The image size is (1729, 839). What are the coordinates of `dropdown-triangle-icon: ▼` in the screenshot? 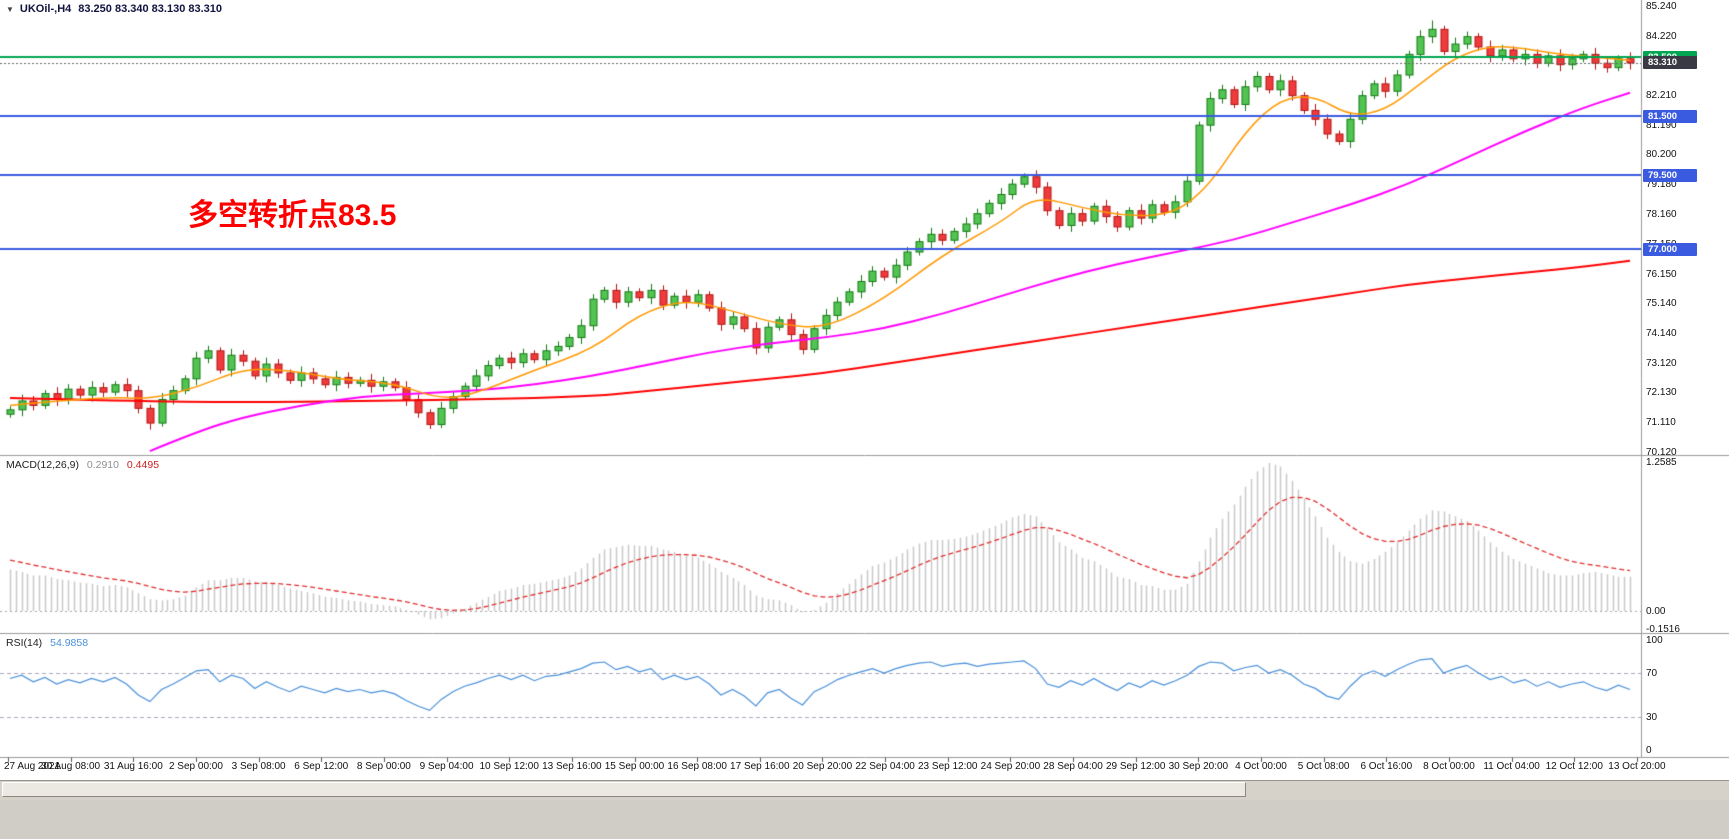 It's located at (10, 9).